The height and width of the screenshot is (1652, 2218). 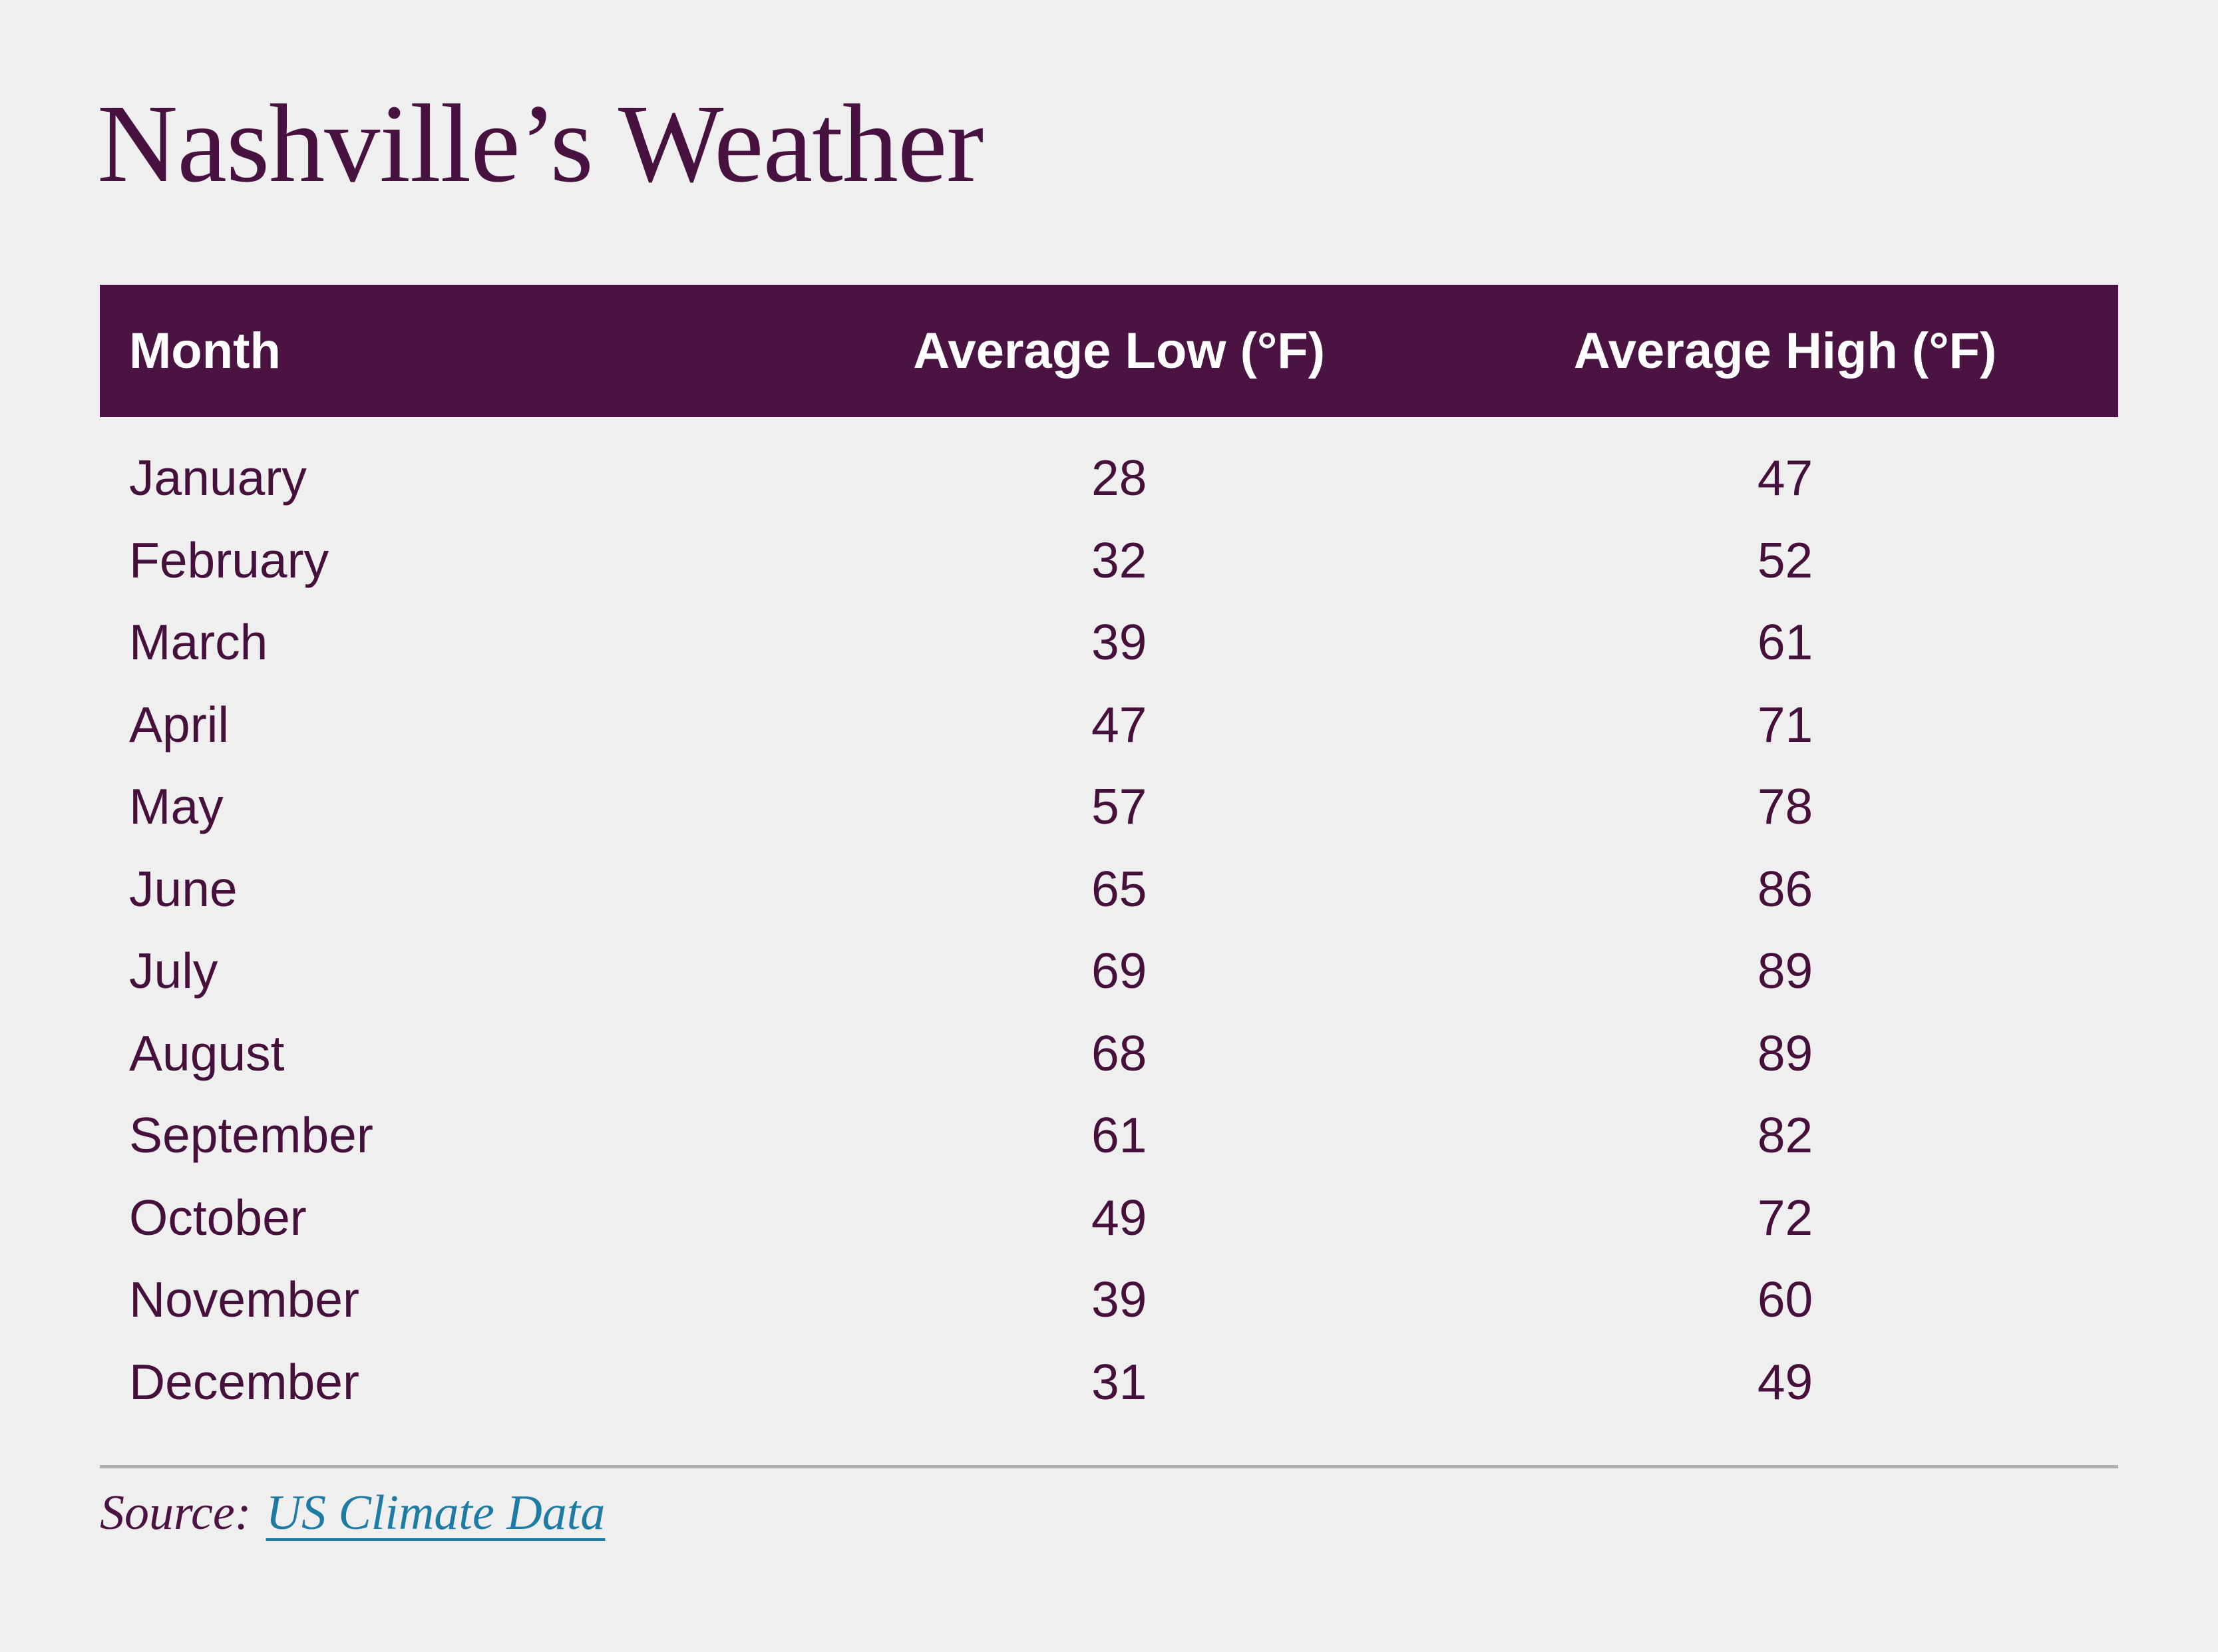 I want to click on table-row: February 32 52, so click(x=1109, y=561).